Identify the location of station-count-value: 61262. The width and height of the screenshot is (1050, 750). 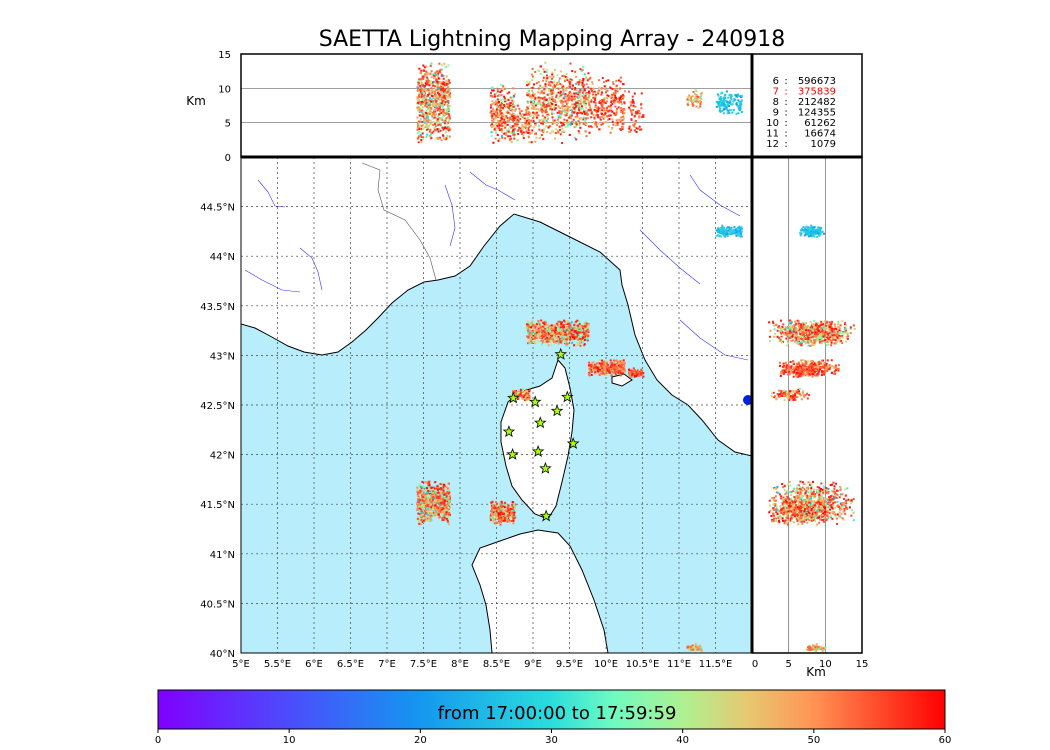
(820, 123).